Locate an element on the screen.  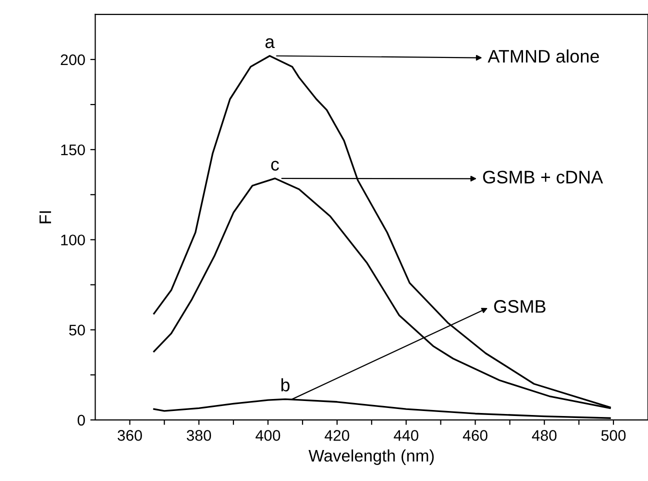
x-axis-title: Wavelength (nm) is located at coordinates (371, 457).